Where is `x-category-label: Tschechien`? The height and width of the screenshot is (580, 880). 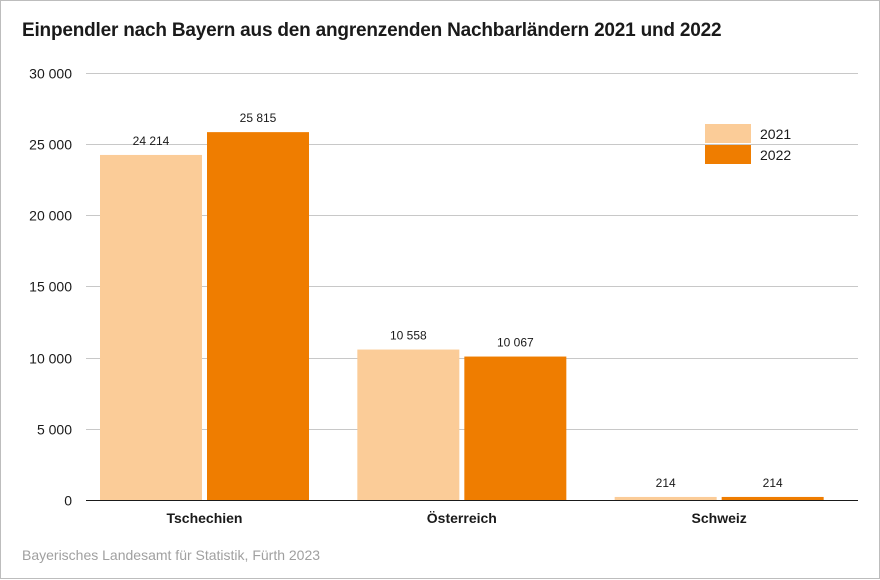 x-category-label: Tschechien is located at coordinates (205, 518).